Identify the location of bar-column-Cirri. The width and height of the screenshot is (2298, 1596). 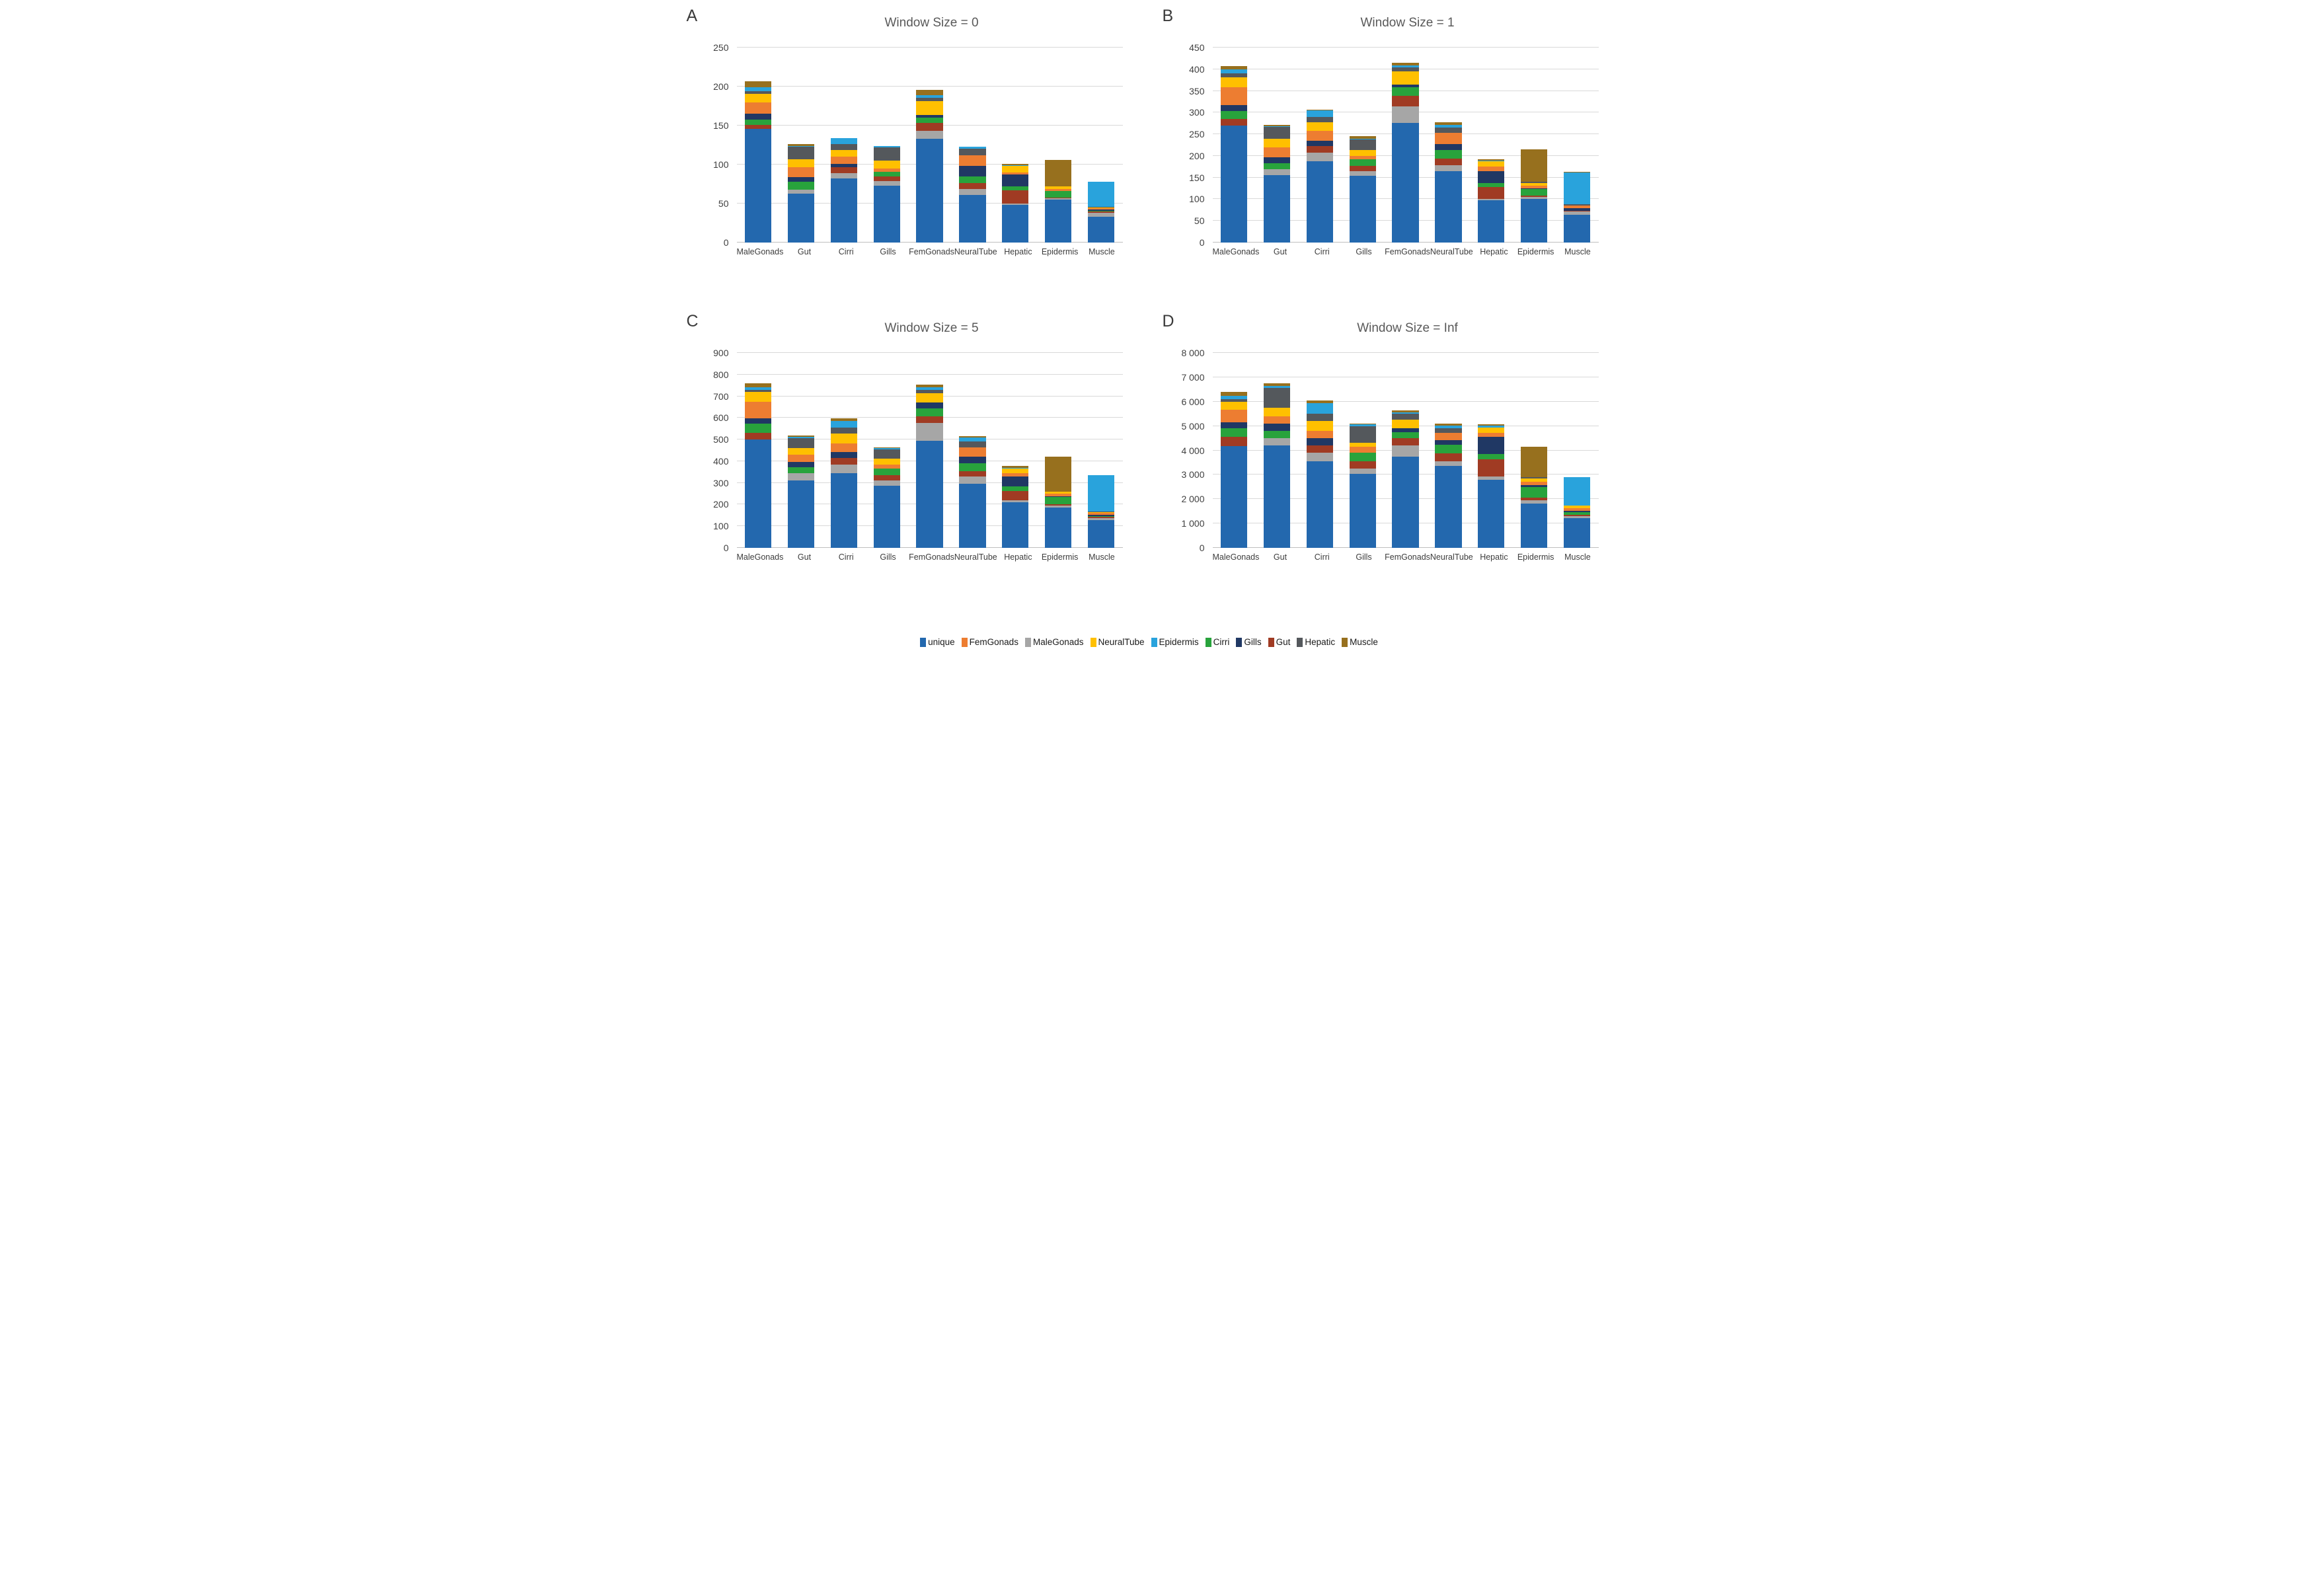
(843, 145).